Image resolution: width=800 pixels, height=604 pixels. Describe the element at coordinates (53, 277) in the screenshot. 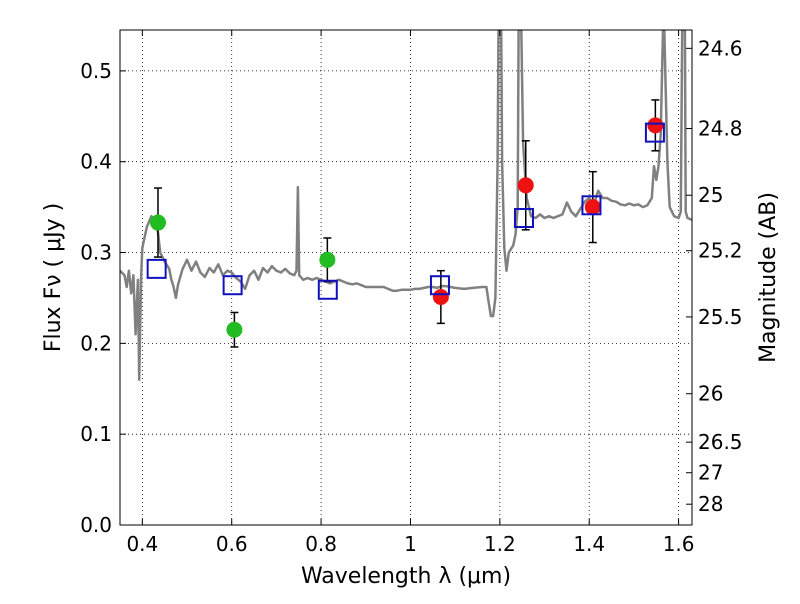

I see `y-axis-label: Flux Fν ( μJy )` at that location.